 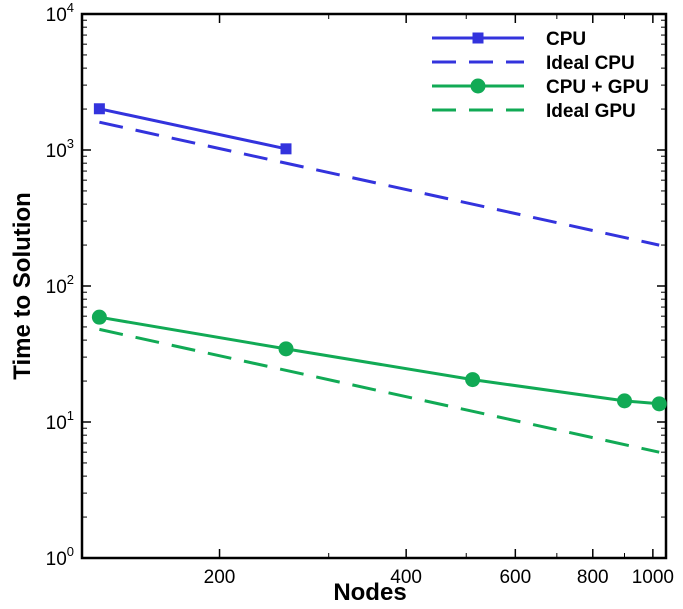 I want to click on series-cpu, so click(x=192, y=129).